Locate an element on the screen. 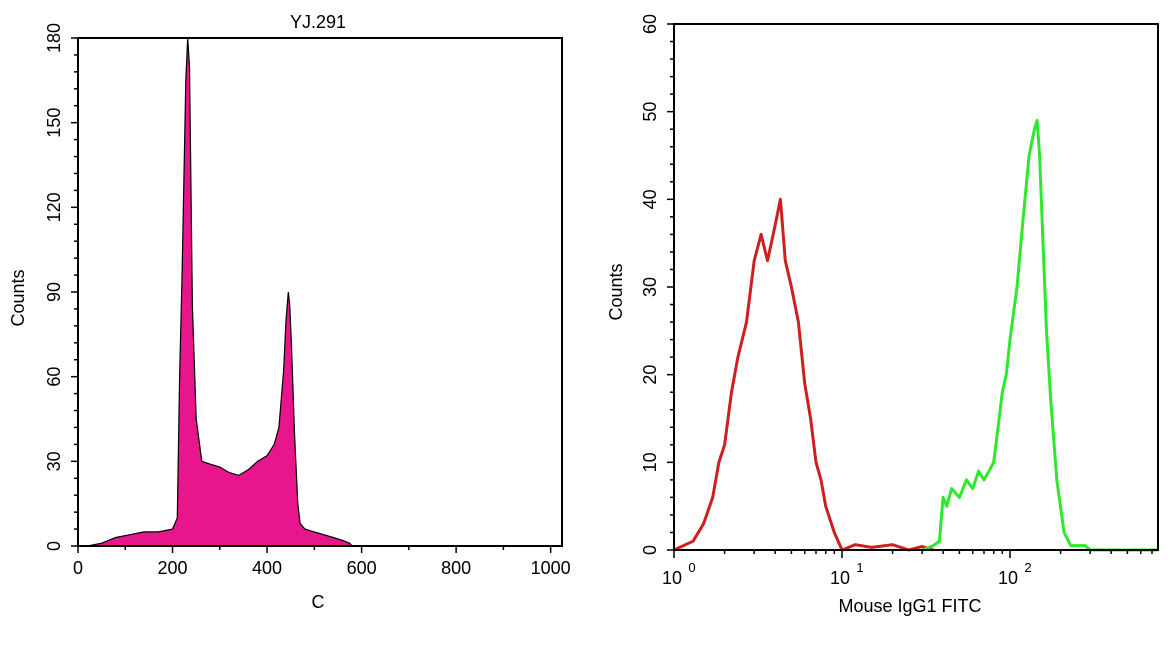  y-tick-label: 120 is located at coordinates (54, 207).